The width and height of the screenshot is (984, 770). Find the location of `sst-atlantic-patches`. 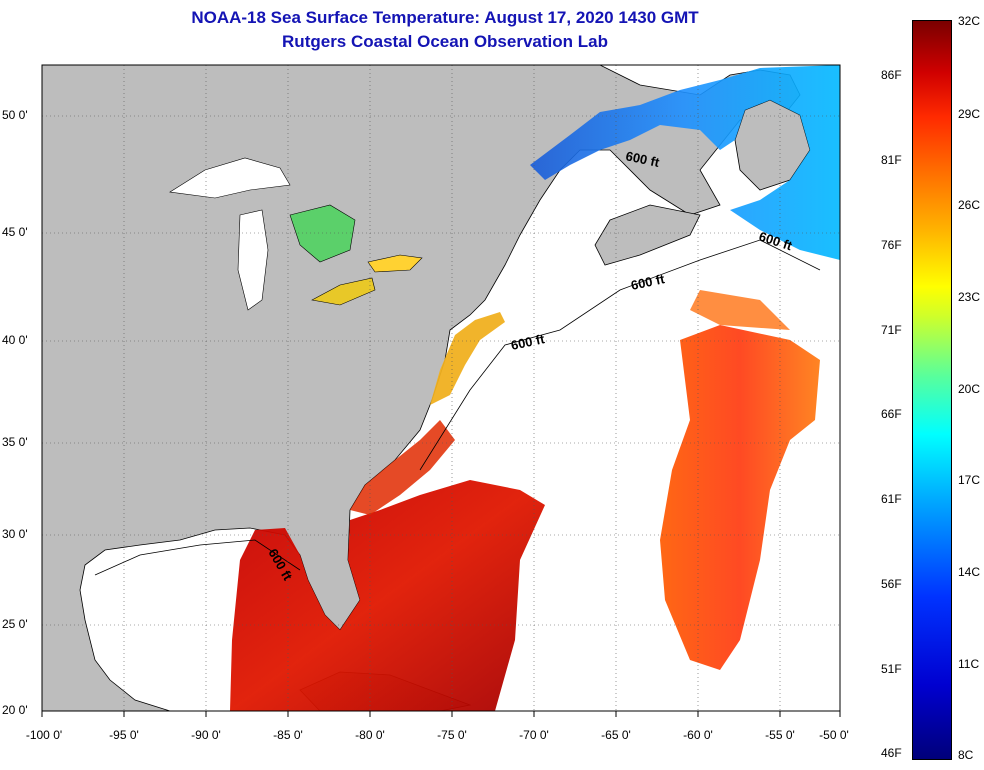

sst-atlantic-patches is located at coordinates (740, 310).